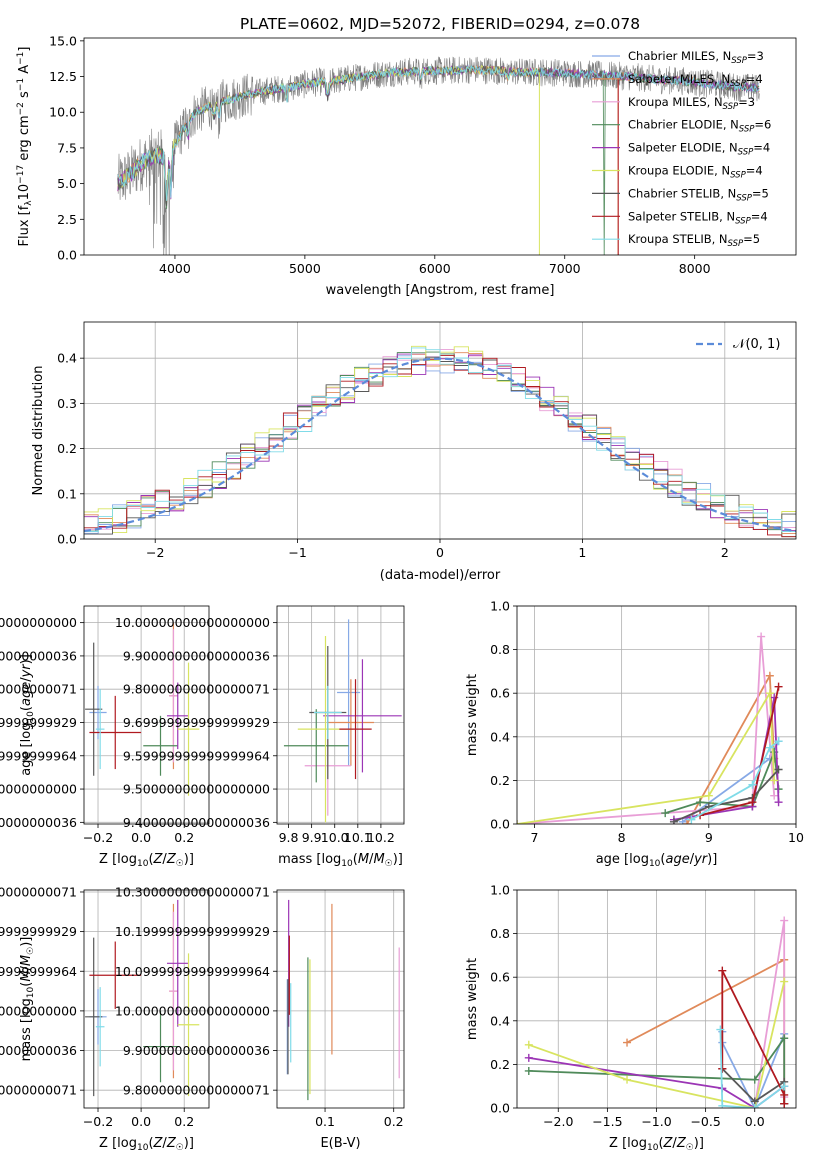  What do you see at coordinates (622, 837) in the screenshot?
I see `x-tick-label: 8` at bounding box center [622, 837].